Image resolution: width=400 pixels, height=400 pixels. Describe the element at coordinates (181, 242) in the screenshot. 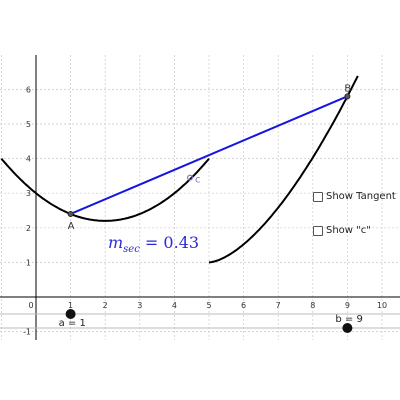

I see `slope-value: 0.43` at that location.